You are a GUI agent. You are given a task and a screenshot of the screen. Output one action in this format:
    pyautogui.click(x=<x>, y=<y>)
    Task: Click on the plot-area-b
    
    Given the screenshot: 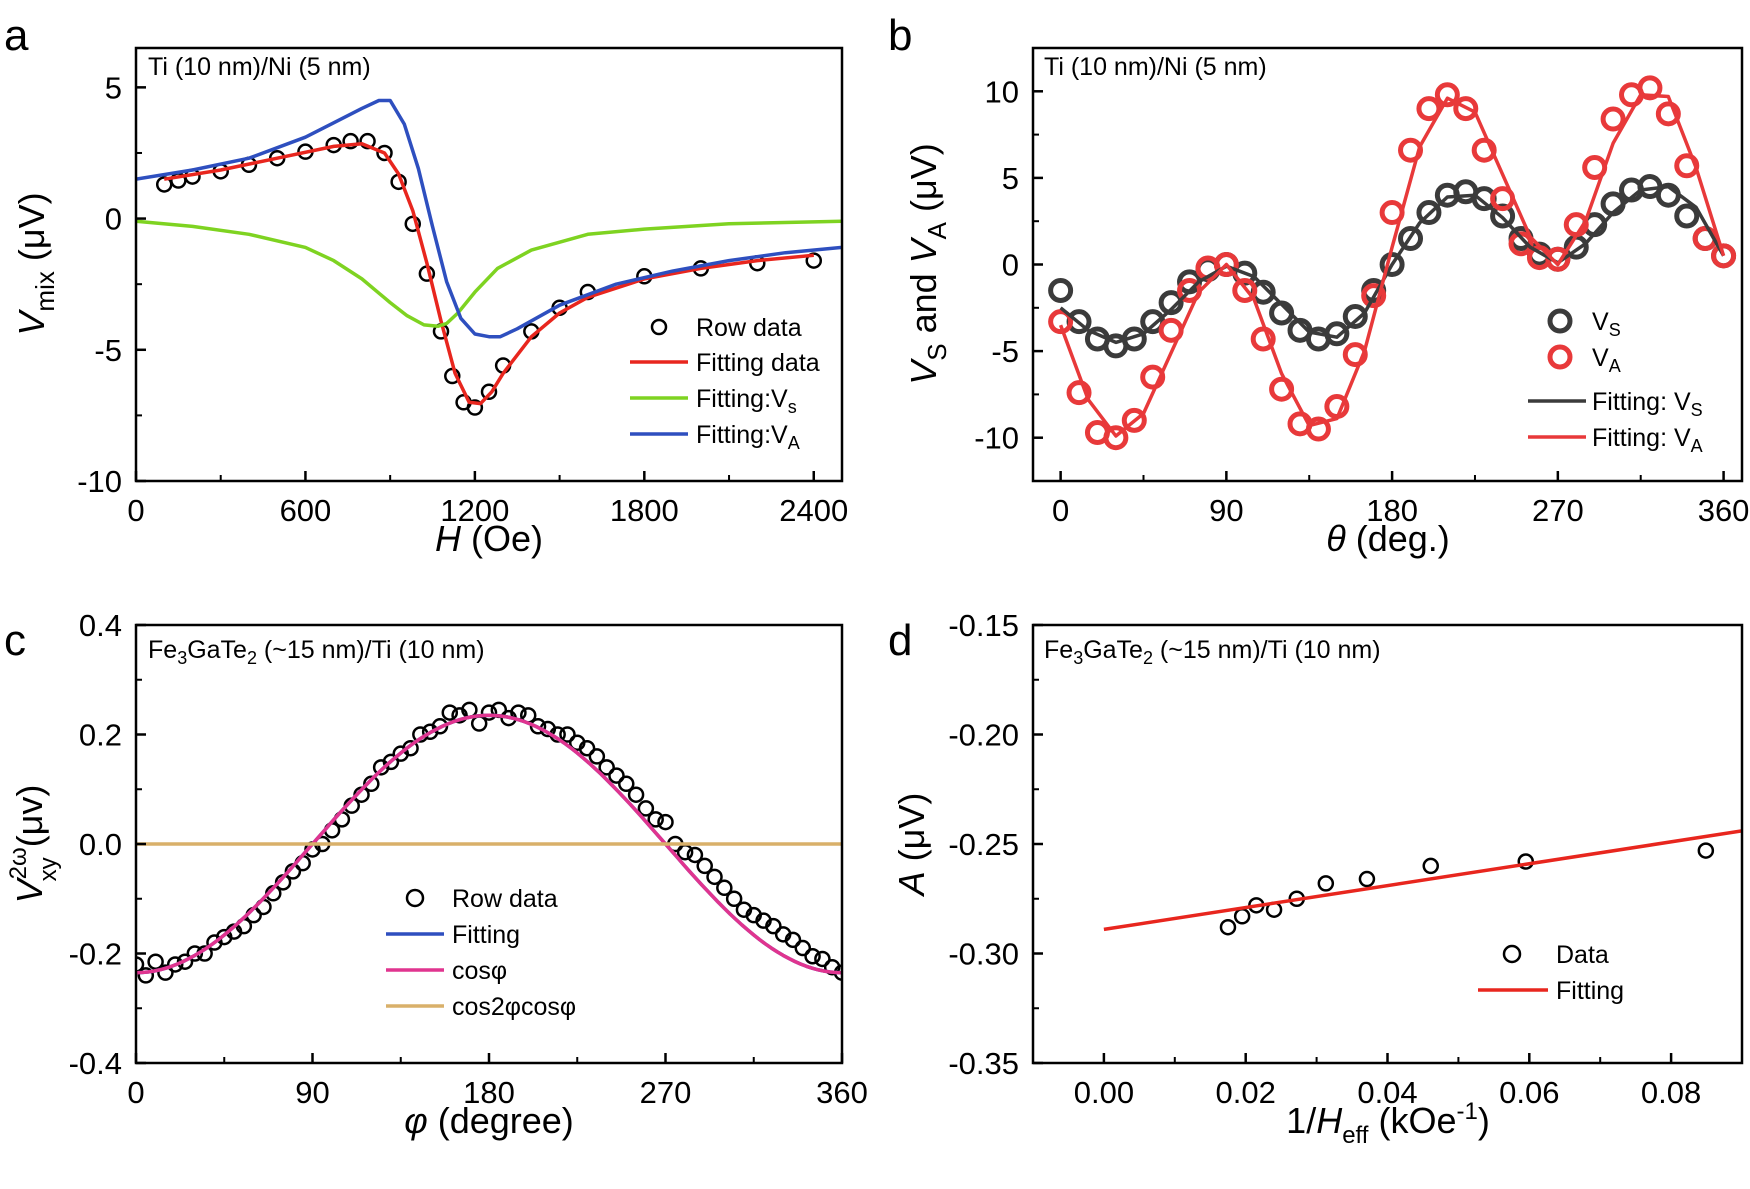 What is the action you would take?
    pyautogui.click(x=1392, y=263)
    